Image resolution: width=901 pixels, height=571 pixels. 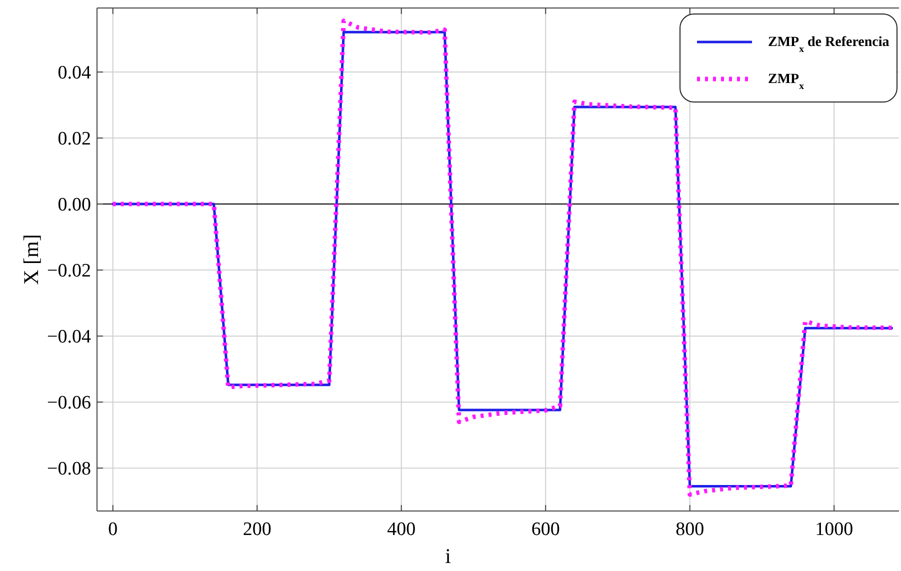 I want to click on y-tick-label: 0.04, so click(x=75, y=73).